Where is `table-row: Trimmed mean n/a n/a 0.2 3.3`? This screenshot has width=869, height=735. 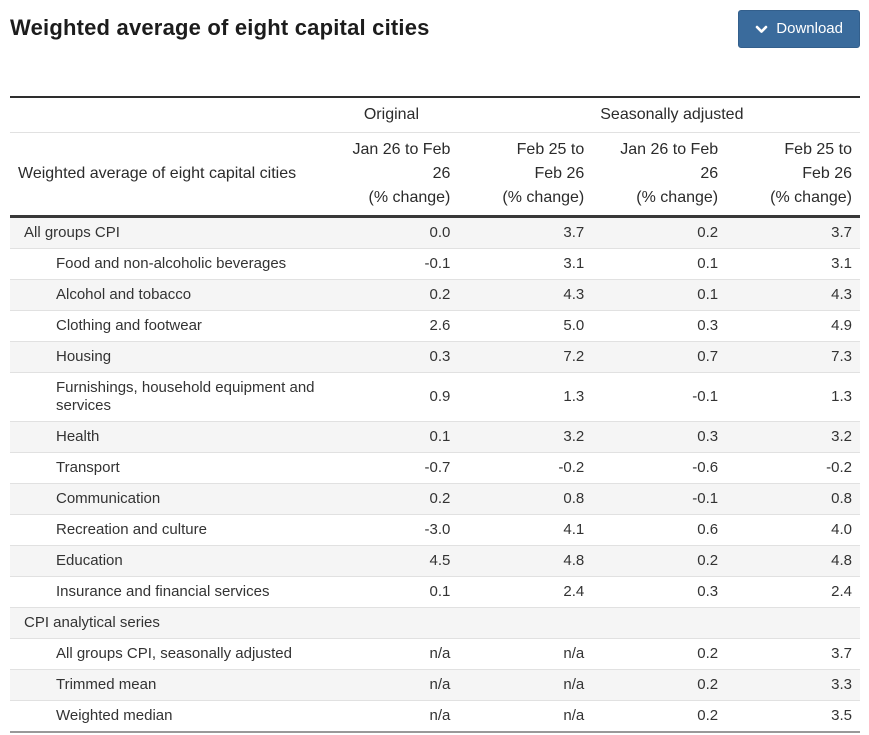
table-row: Trimmed mean n/a n/a 0.2 3.3 is located at coordinates (435, 685).